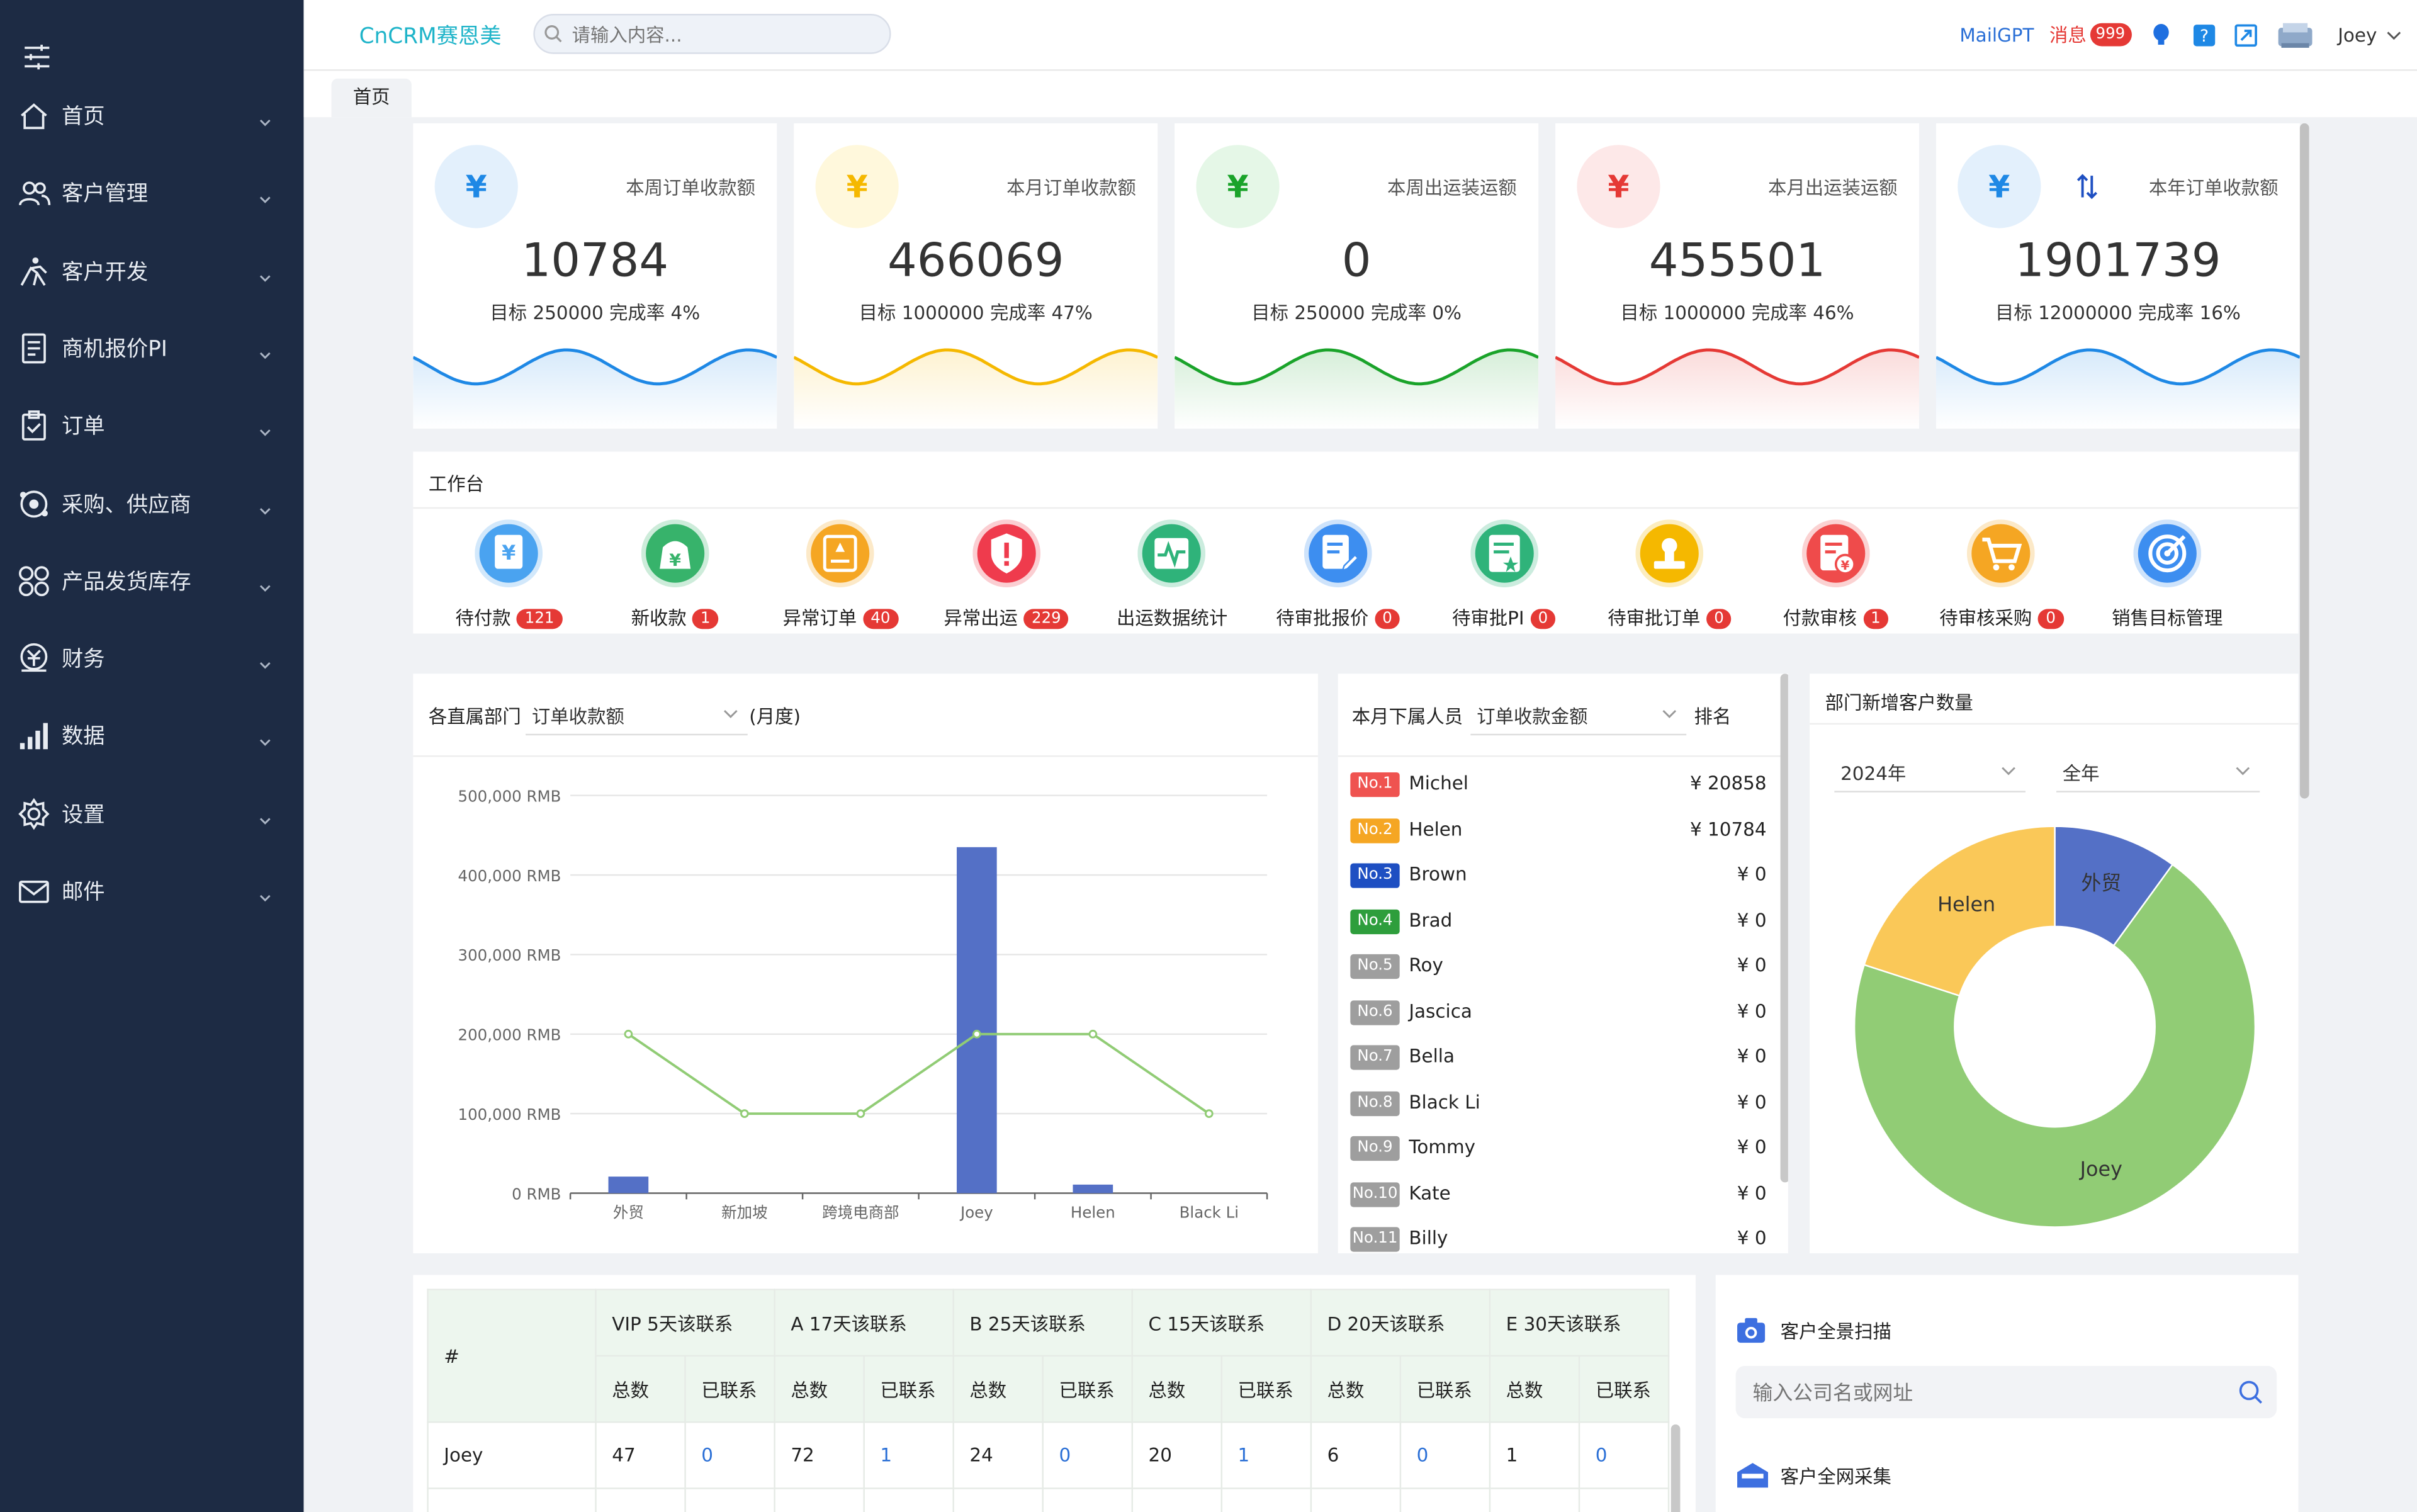 Image resolution: width=2417 pixels, height=1512 pixels. I want to click on workbench-item-7: 待审批订单 0, so click(1669, 577).